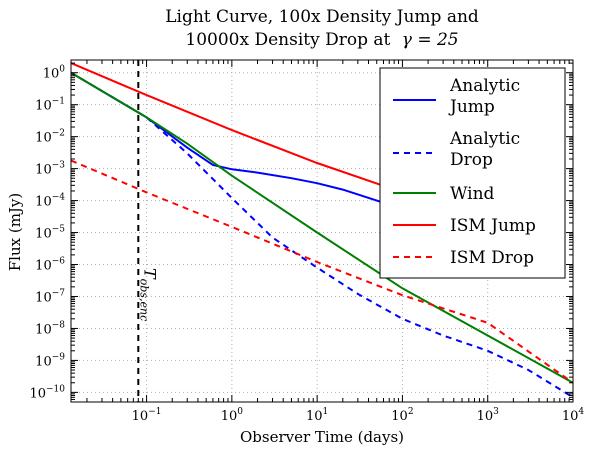 This screenshot has width=593, height=454. Describe the element at coordinates (471, 107) in the screenshot. I see `legend-label-line2: Jump` at that location.